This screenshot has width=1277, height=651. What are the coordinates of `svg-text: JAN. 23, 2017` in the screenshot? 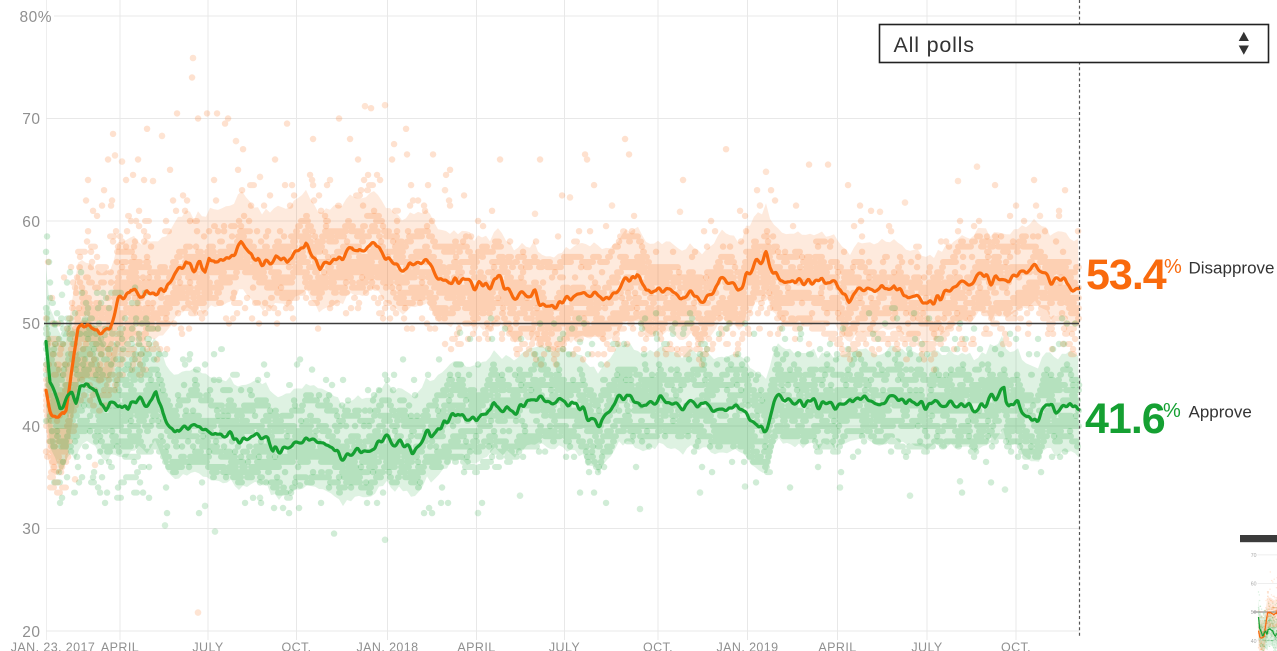 It's located at (53, 646).